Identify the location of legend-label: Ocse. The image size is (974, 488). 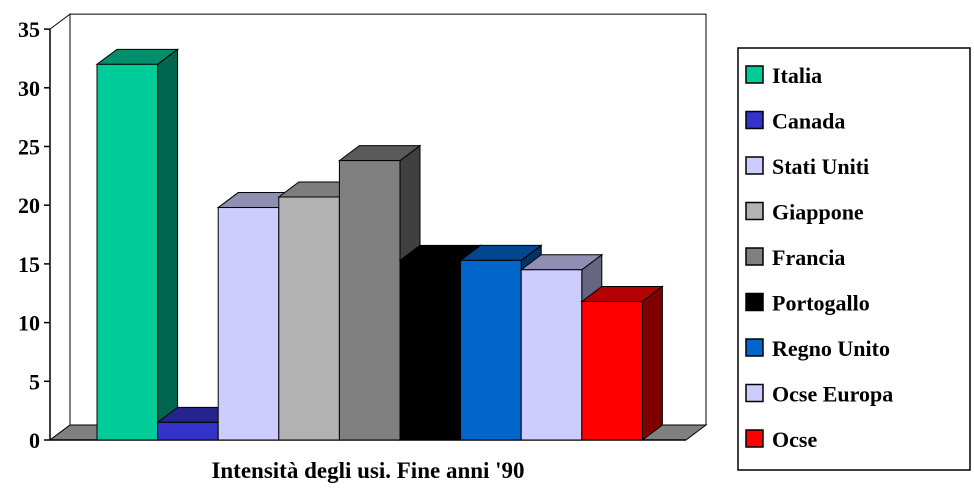
(794, 439).